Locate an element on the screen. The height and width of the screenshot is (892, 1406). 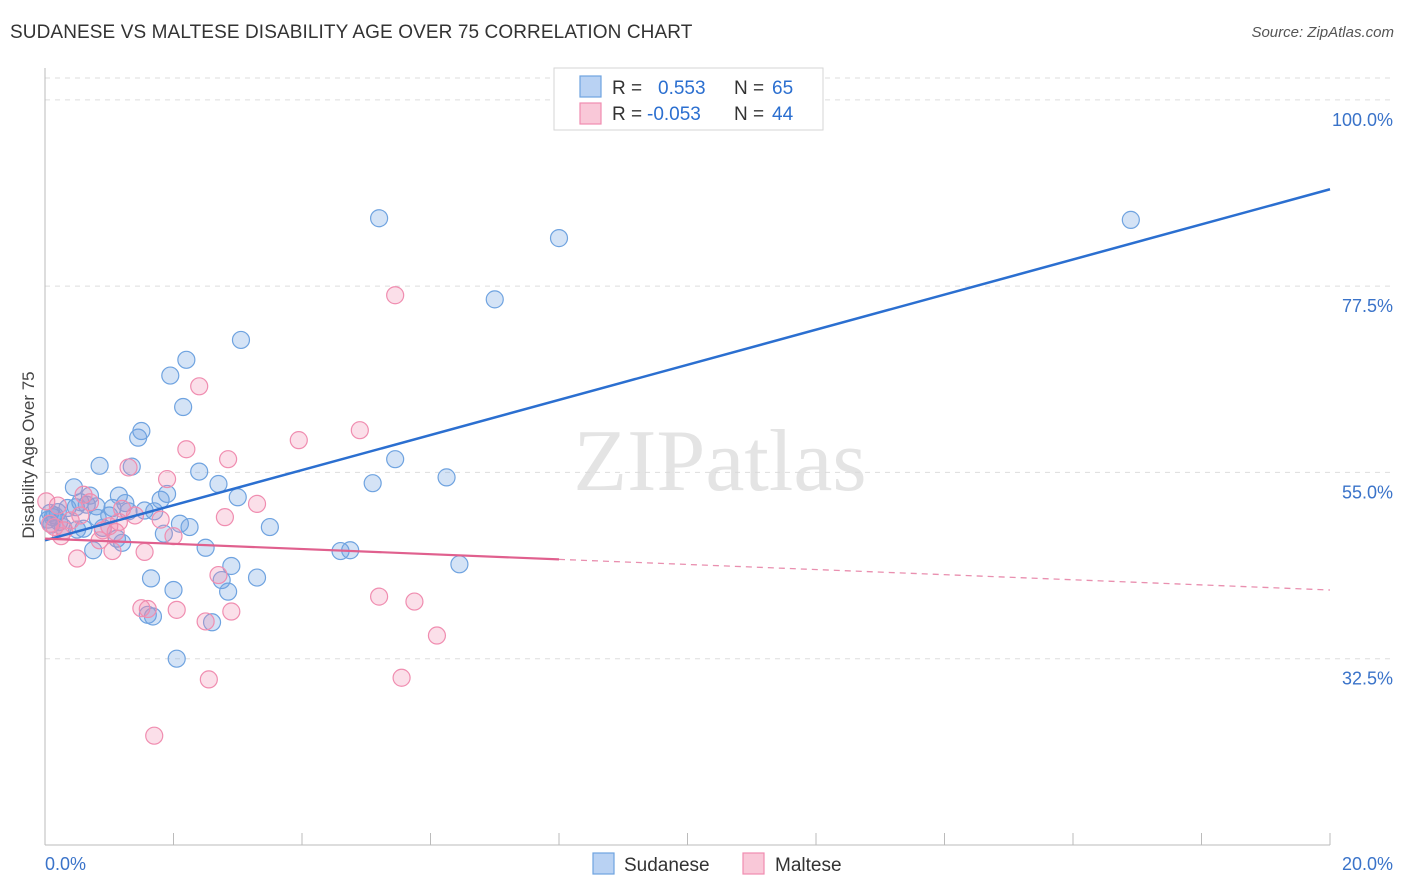
watermark: ZIPatlas is located at coordinates (719, 461).